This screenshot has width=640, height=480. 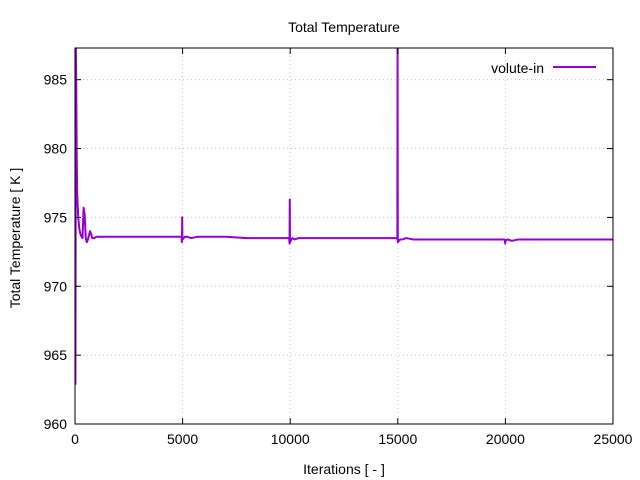 What do you see at coordinates (56, 149) in the screenshot?
I see `y-tick-label: 980` at bounding box center [56, 149].